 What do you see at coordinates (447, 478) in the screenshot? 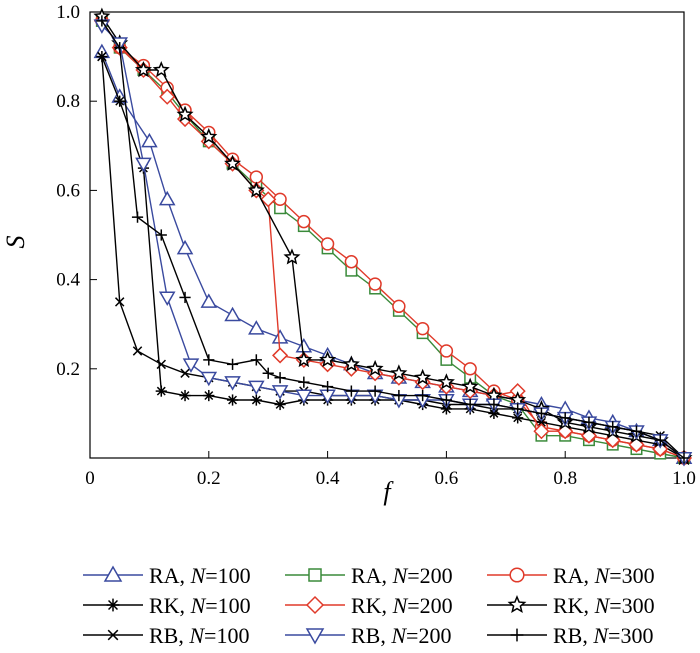
I see `x-tick-label: 0.6` at bounding box center [447, 478].